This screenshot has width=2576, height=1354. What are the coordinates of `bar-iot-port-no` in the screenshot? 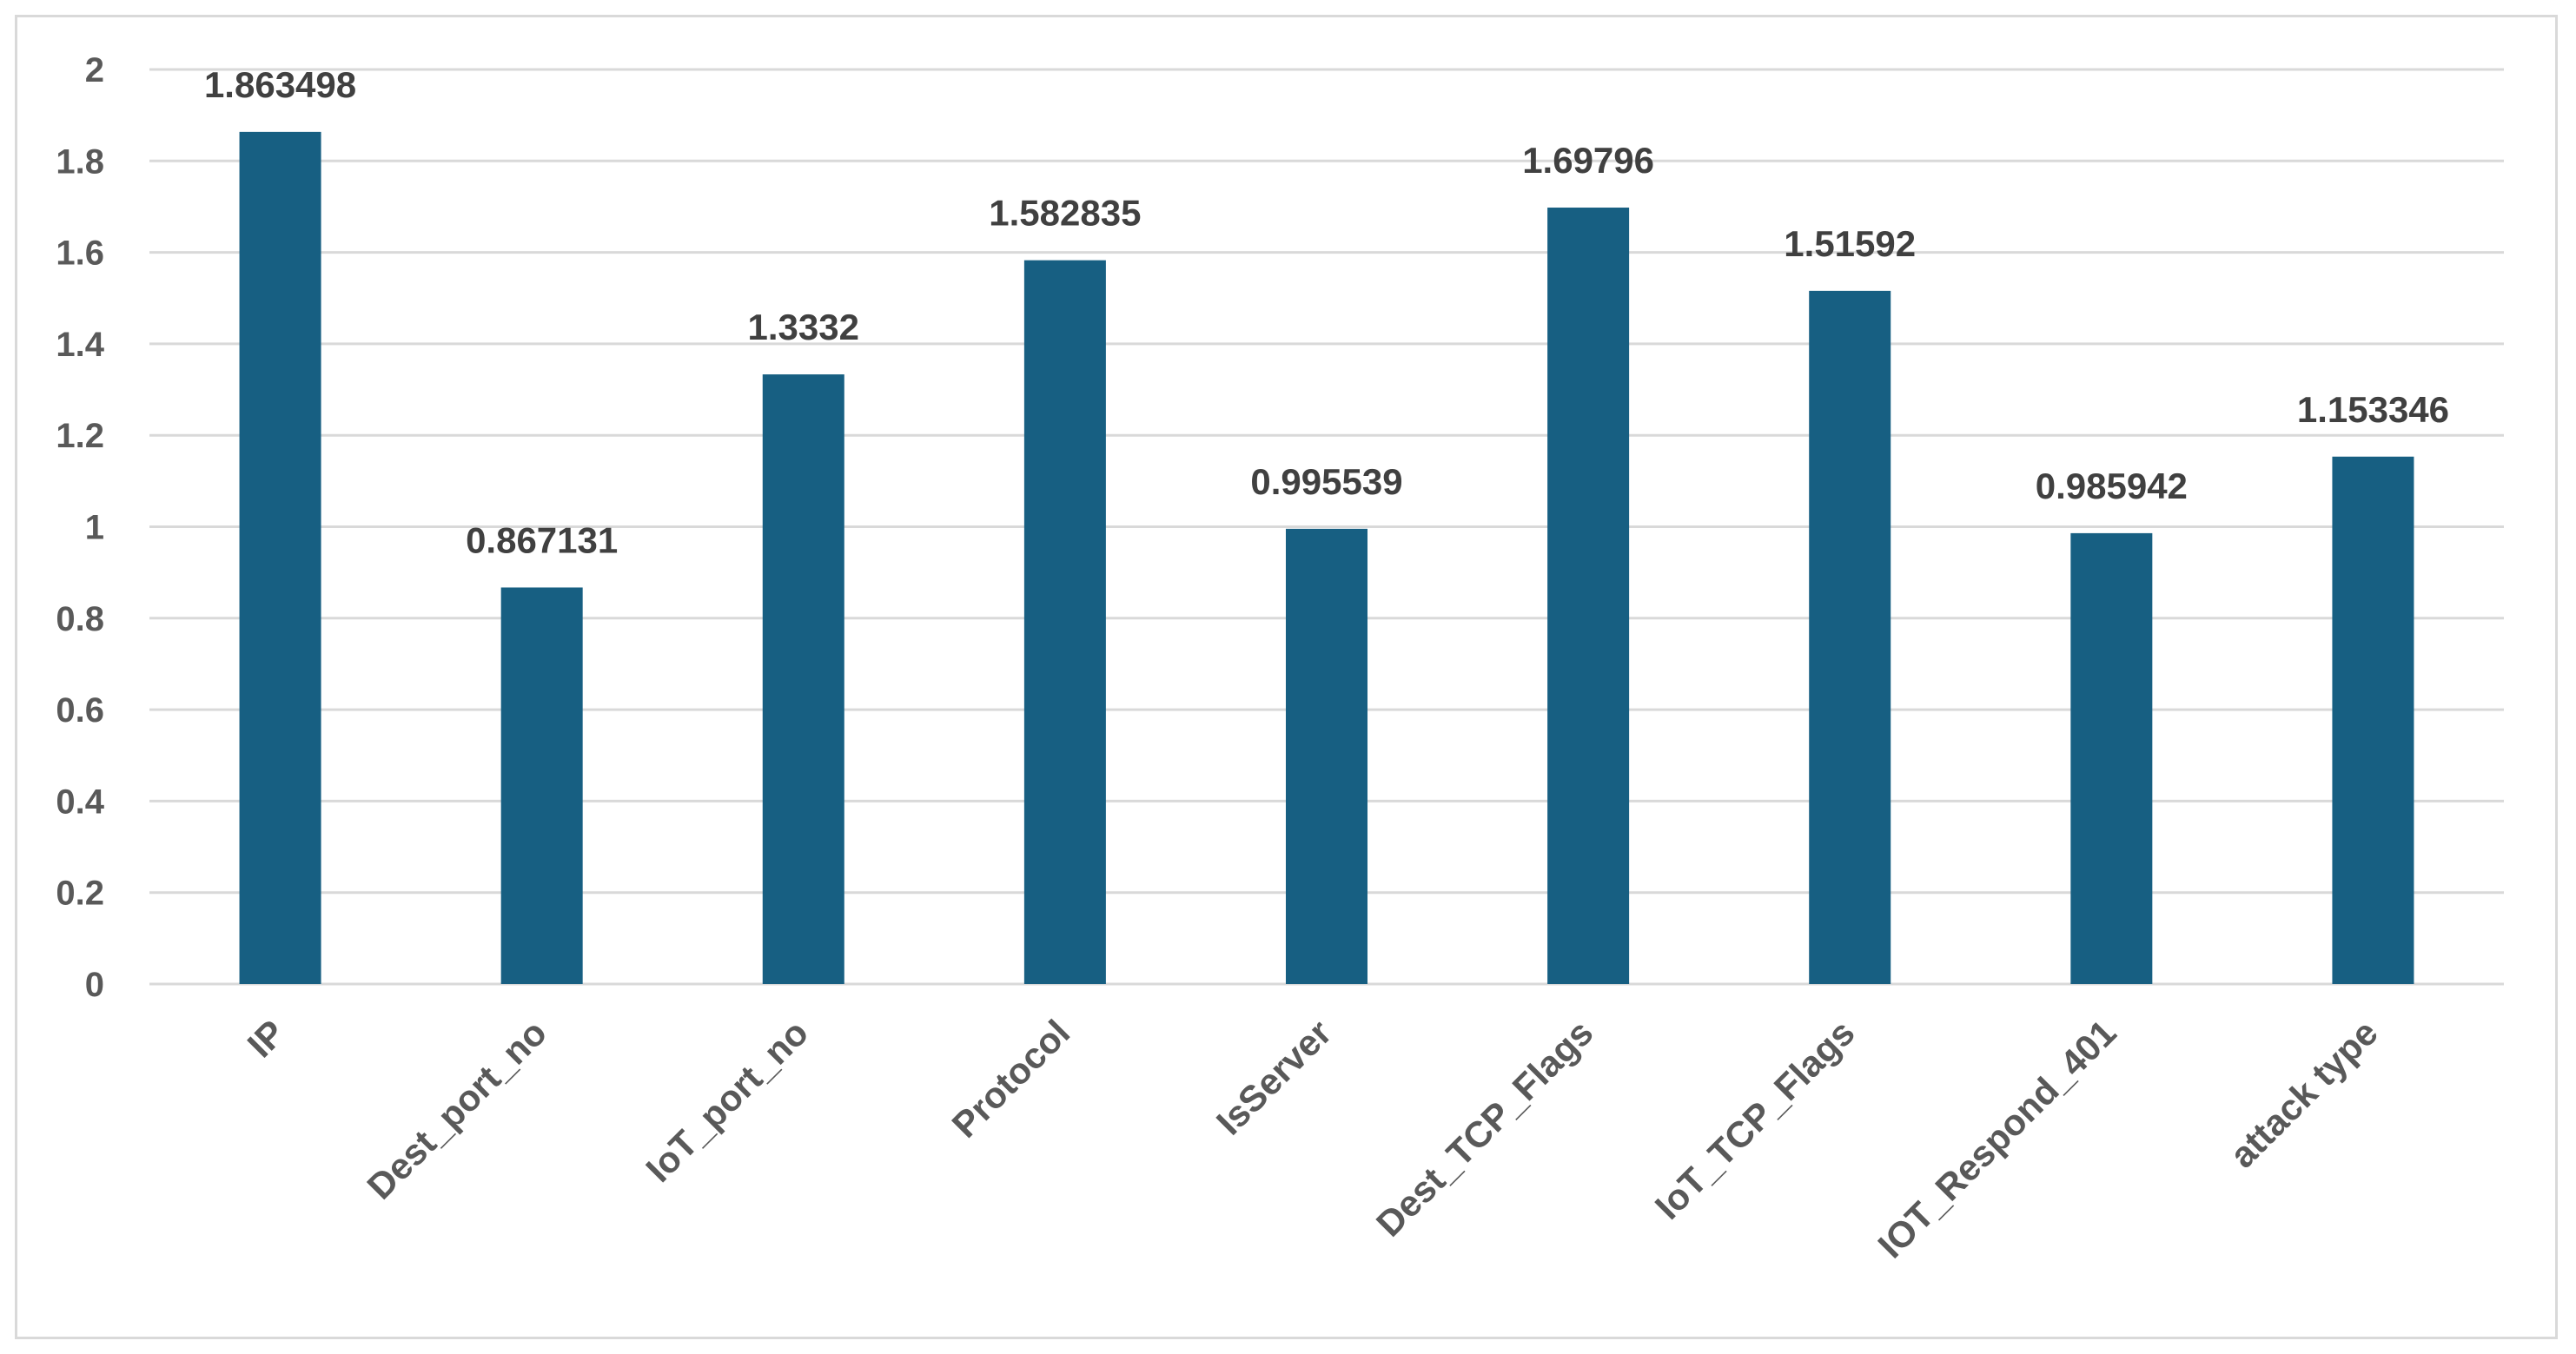 It's located at (803, 679).